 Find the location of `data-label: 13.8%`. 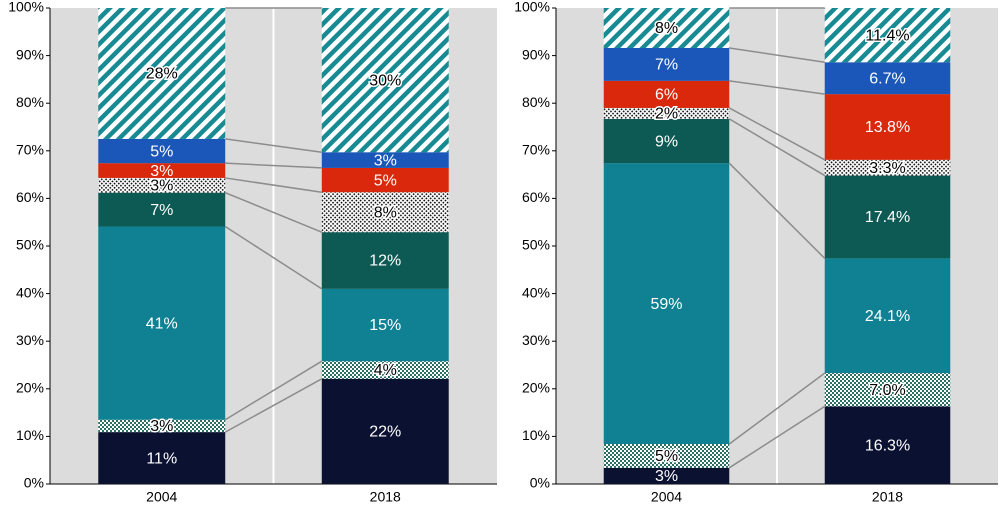

data-label: 13.8% is located at coordinates (887, 127).